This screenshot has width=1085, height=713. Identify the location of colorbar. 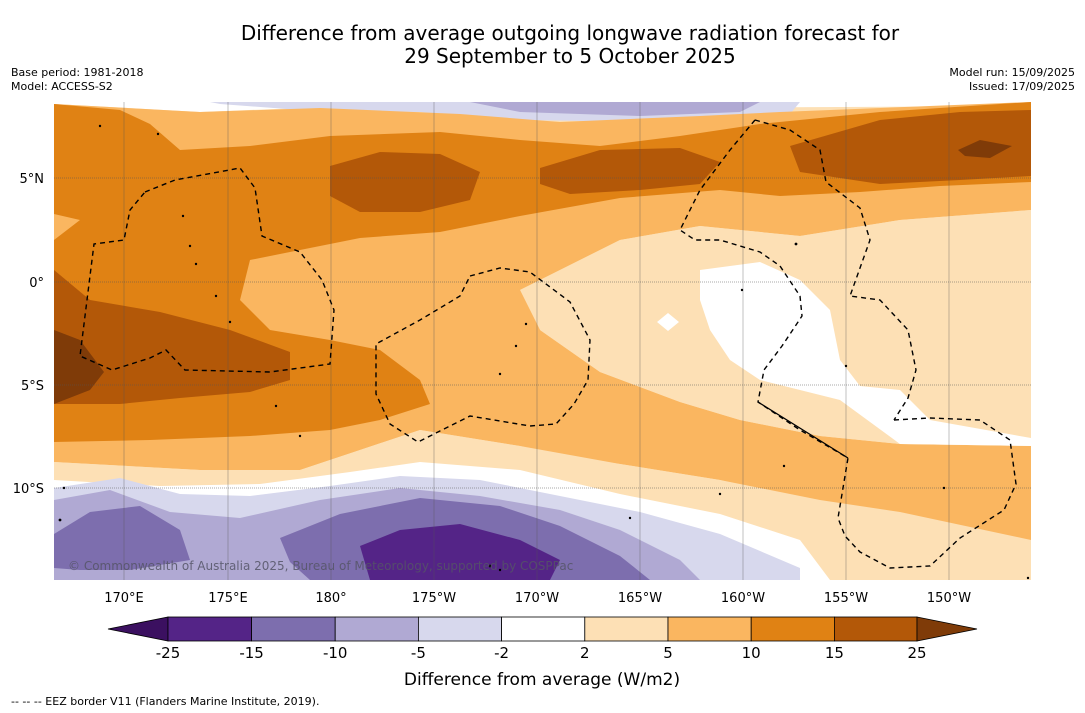
(542, 629).